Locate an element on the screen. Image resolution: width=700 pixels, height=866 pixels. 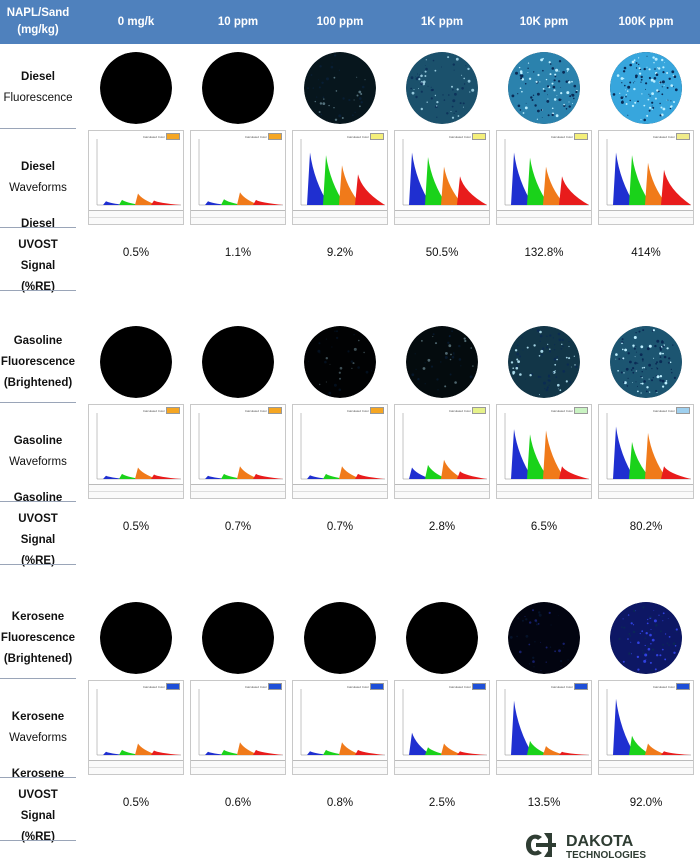
diesel-waveform-legend-2: Calculated Color is located at coordinates (365, 136).